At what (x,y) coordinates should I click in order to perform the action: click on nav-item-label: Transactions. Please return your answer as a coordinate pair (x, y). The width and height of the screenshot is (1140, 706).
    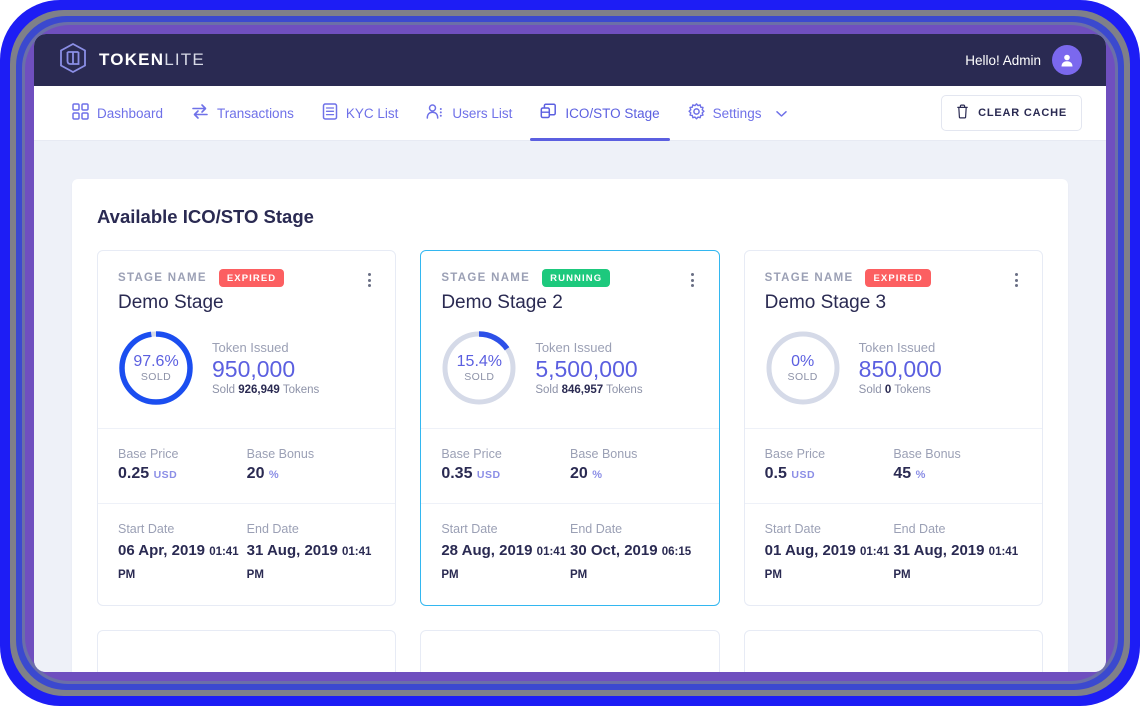
    Looking at the image, I should click on (255, 113).